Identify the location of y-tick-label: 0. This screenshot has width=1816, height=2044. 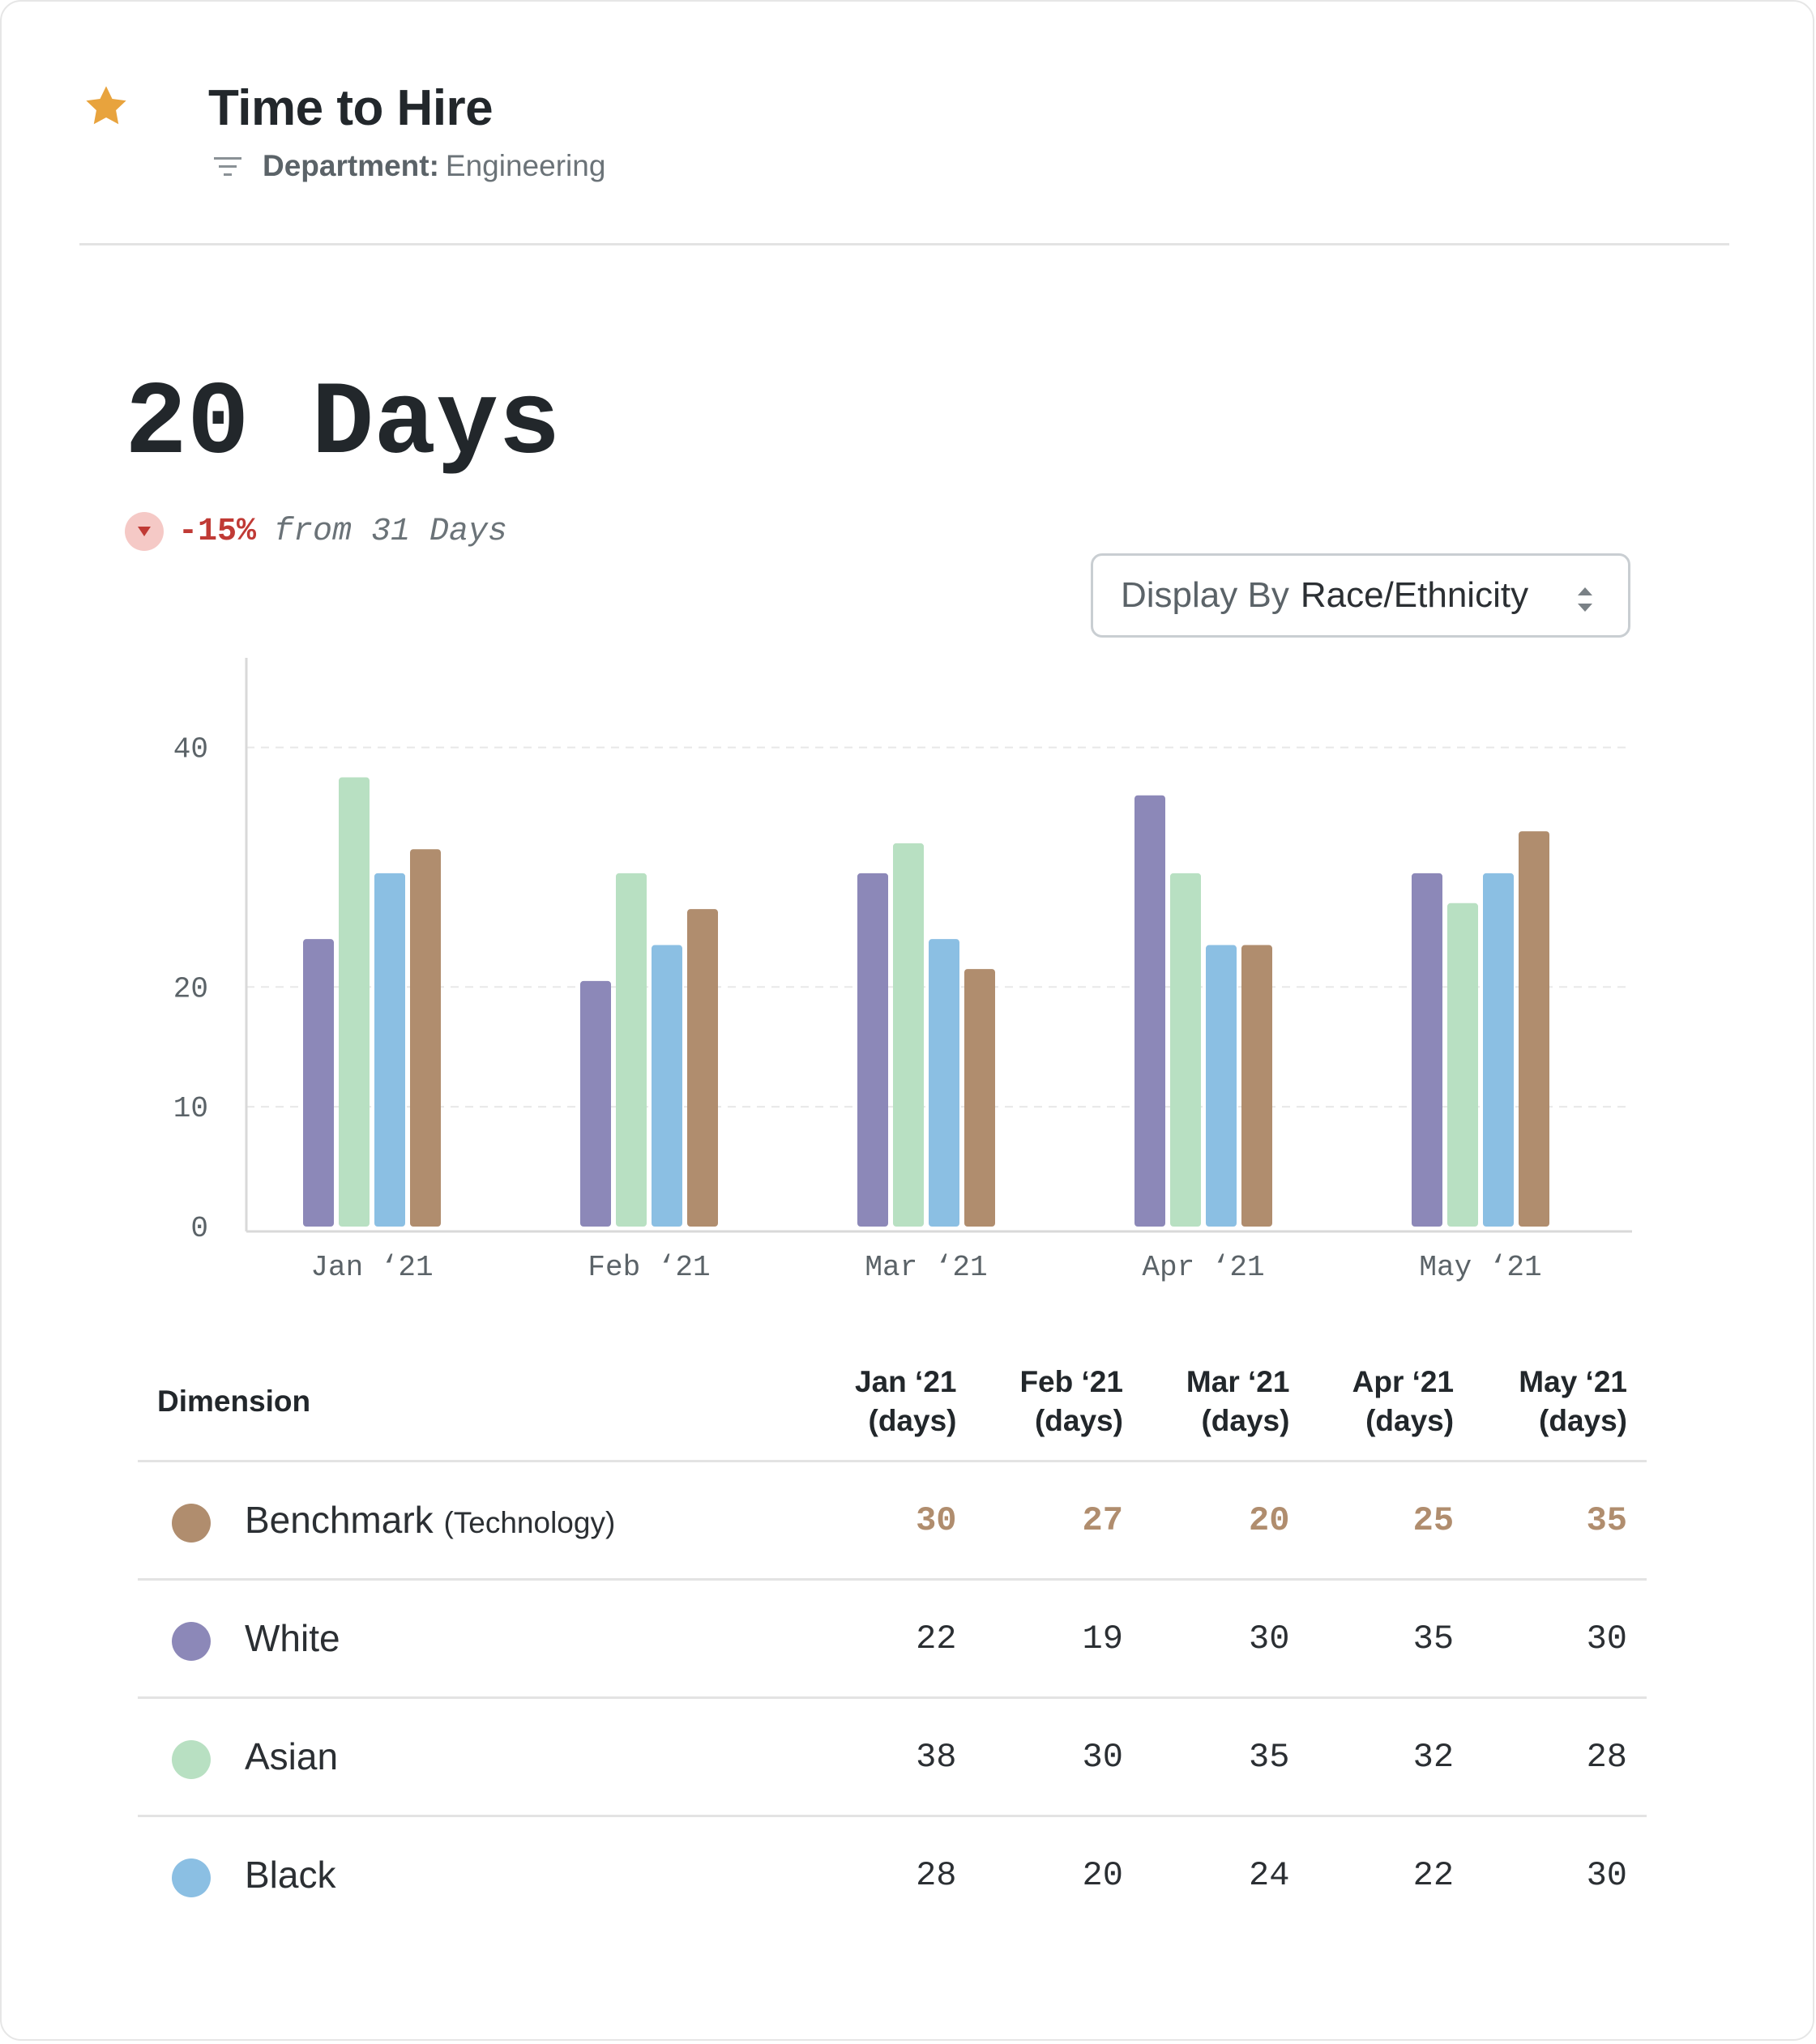
(199, 1228).